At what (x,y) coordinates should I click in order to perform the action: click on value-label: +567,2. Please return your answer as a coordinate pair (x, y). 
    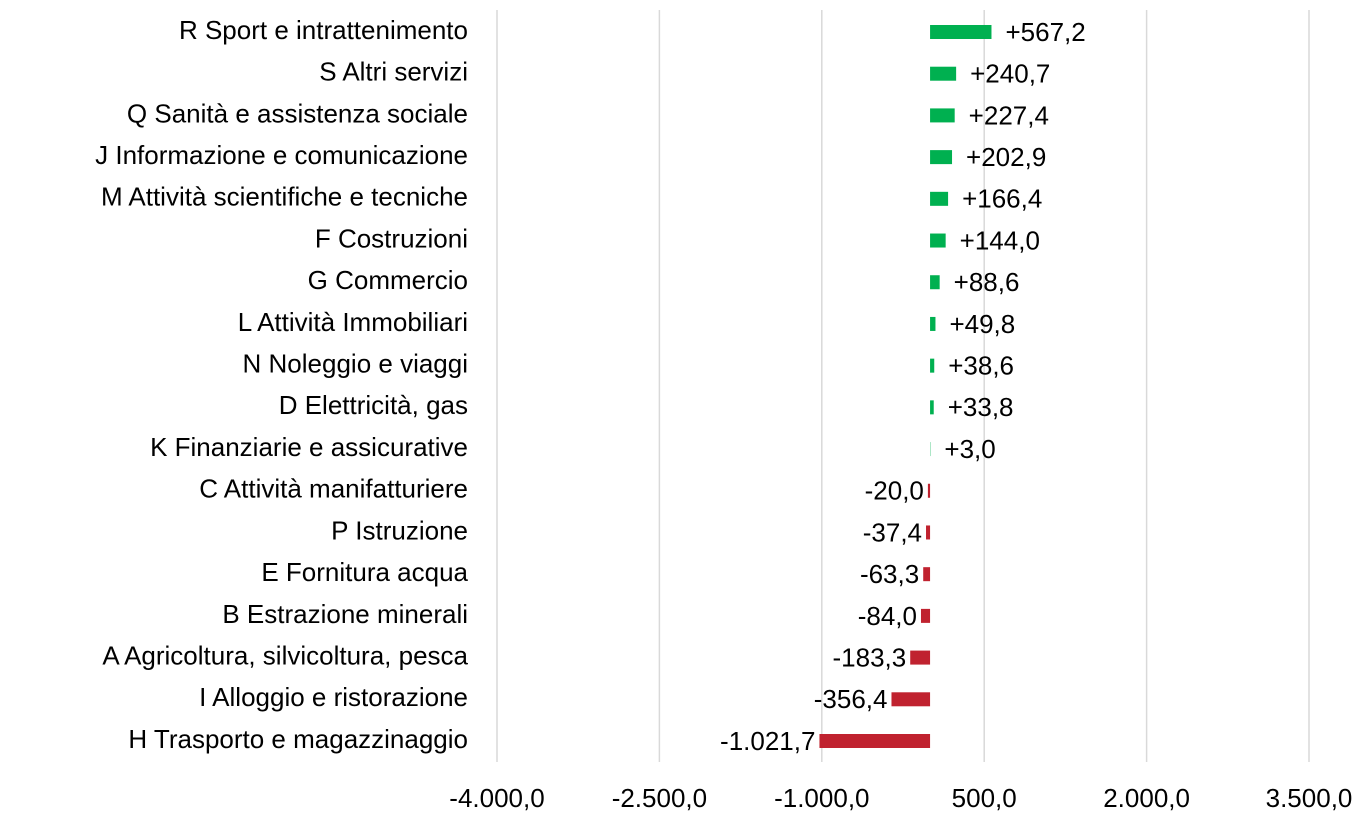
    Looking at the image, I should click on (1045, 32).